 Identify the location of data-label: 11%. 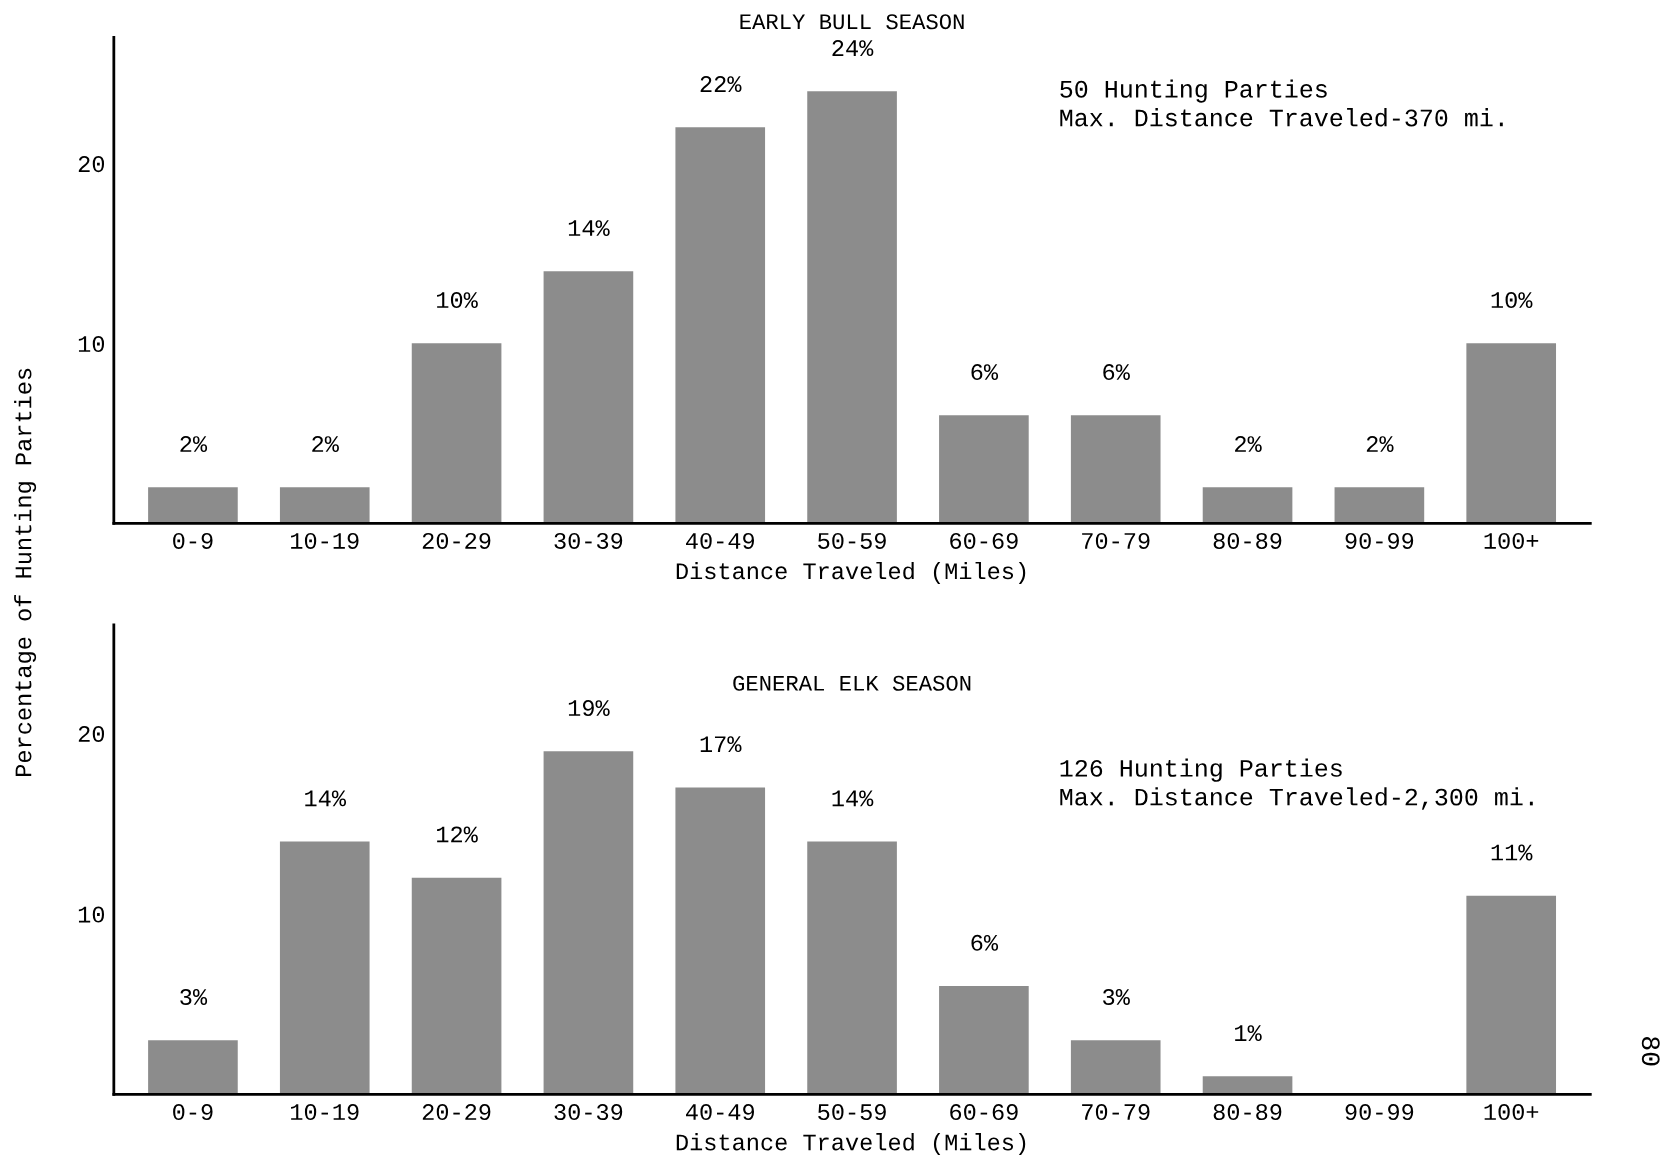
(1512, 852).